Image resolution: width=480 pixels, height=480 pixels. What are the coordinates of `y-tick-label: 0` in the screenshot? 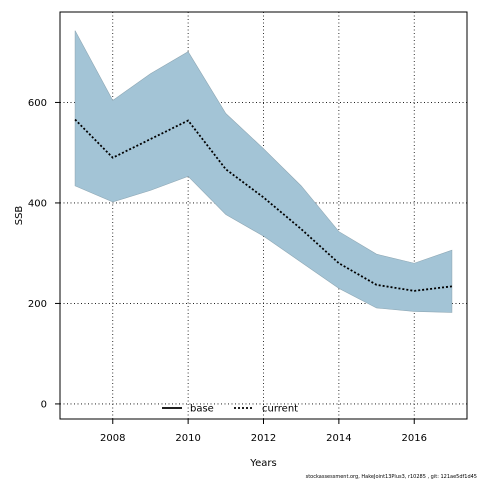 It's located at (44, 404).